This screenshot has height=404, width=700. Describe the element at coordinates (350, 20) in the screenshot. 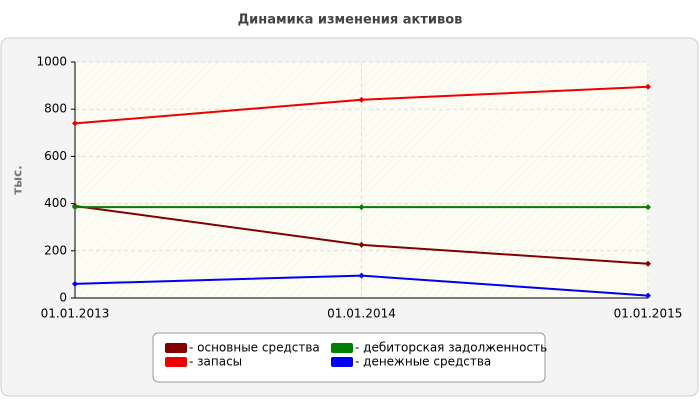

I see `chart-title: Динамика изменения активов` at that location.